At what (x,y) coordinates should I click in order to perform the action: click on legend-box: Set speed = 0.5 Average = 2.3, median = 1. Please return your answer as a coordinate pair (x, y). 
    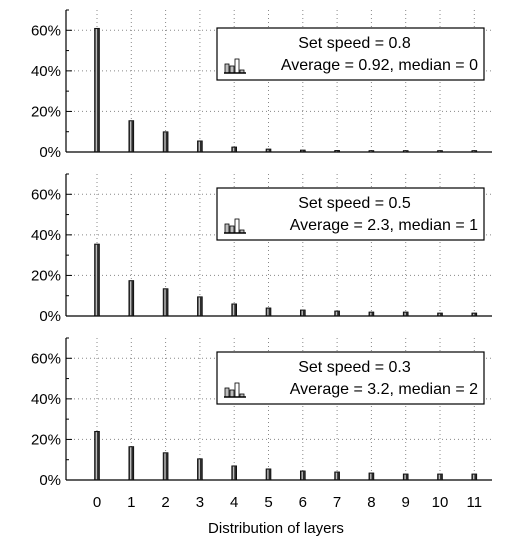
    Looking at the image, I should click on (350, 214).